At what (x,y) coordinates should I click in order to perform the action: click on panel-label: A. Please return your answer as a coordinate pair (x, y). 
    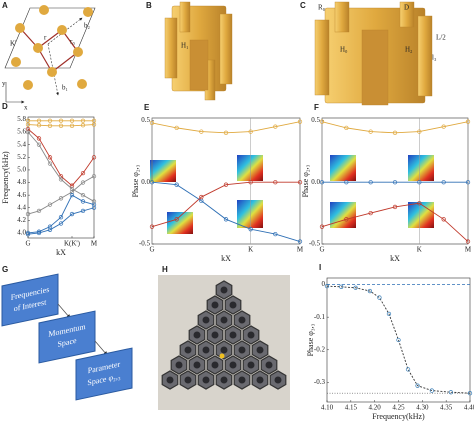
    Looking at the image, I should click on (5, 5).